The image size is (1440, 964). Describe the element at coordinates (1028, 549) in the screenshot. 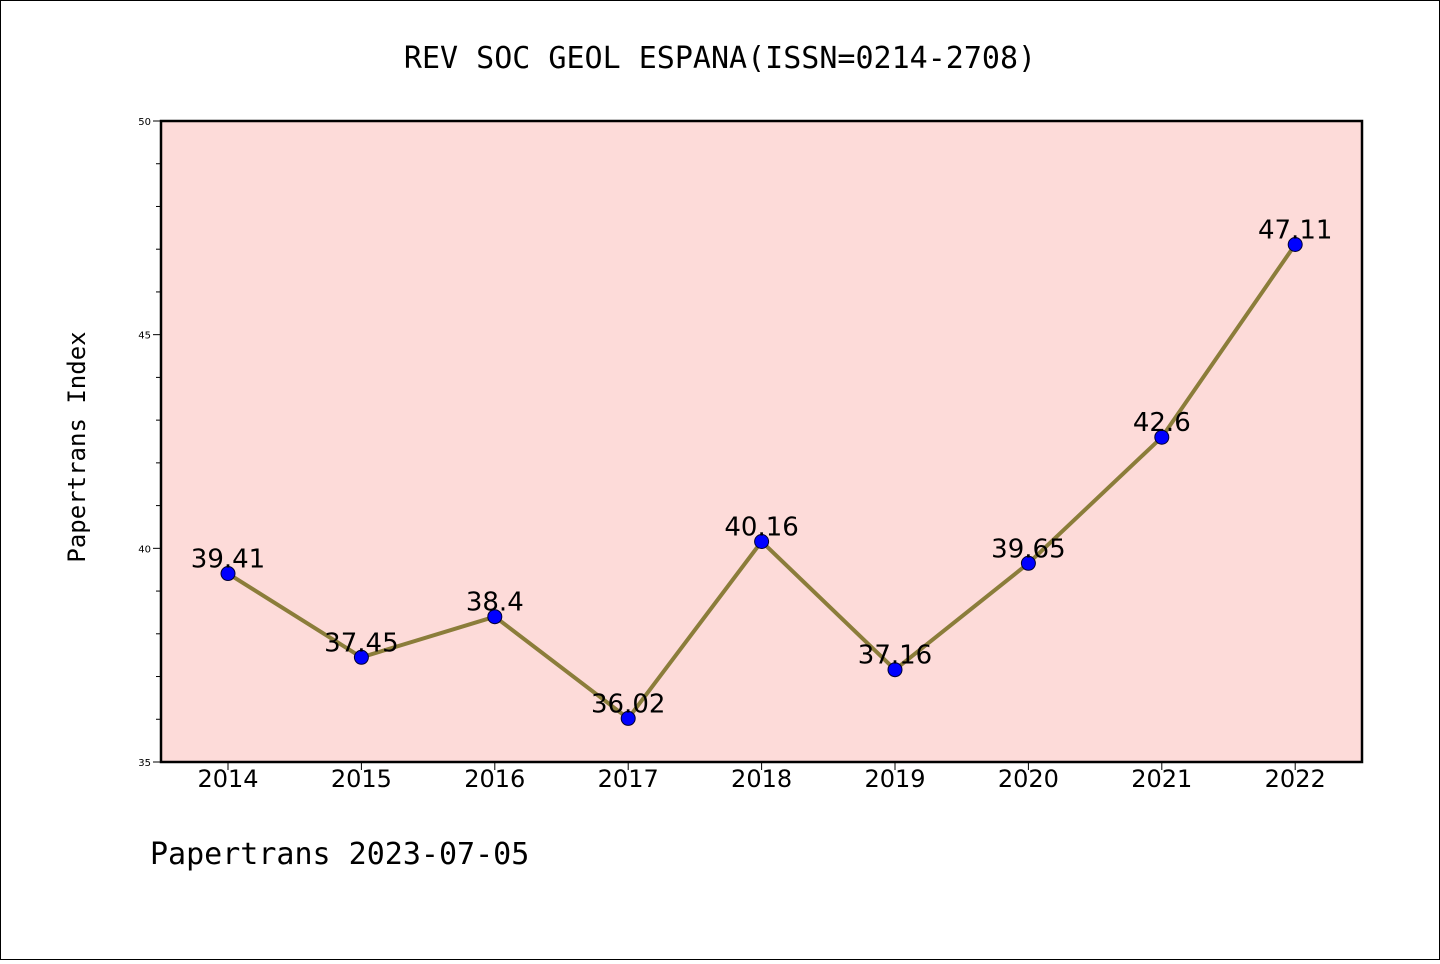

I see `data-label: 39.65` at that location.